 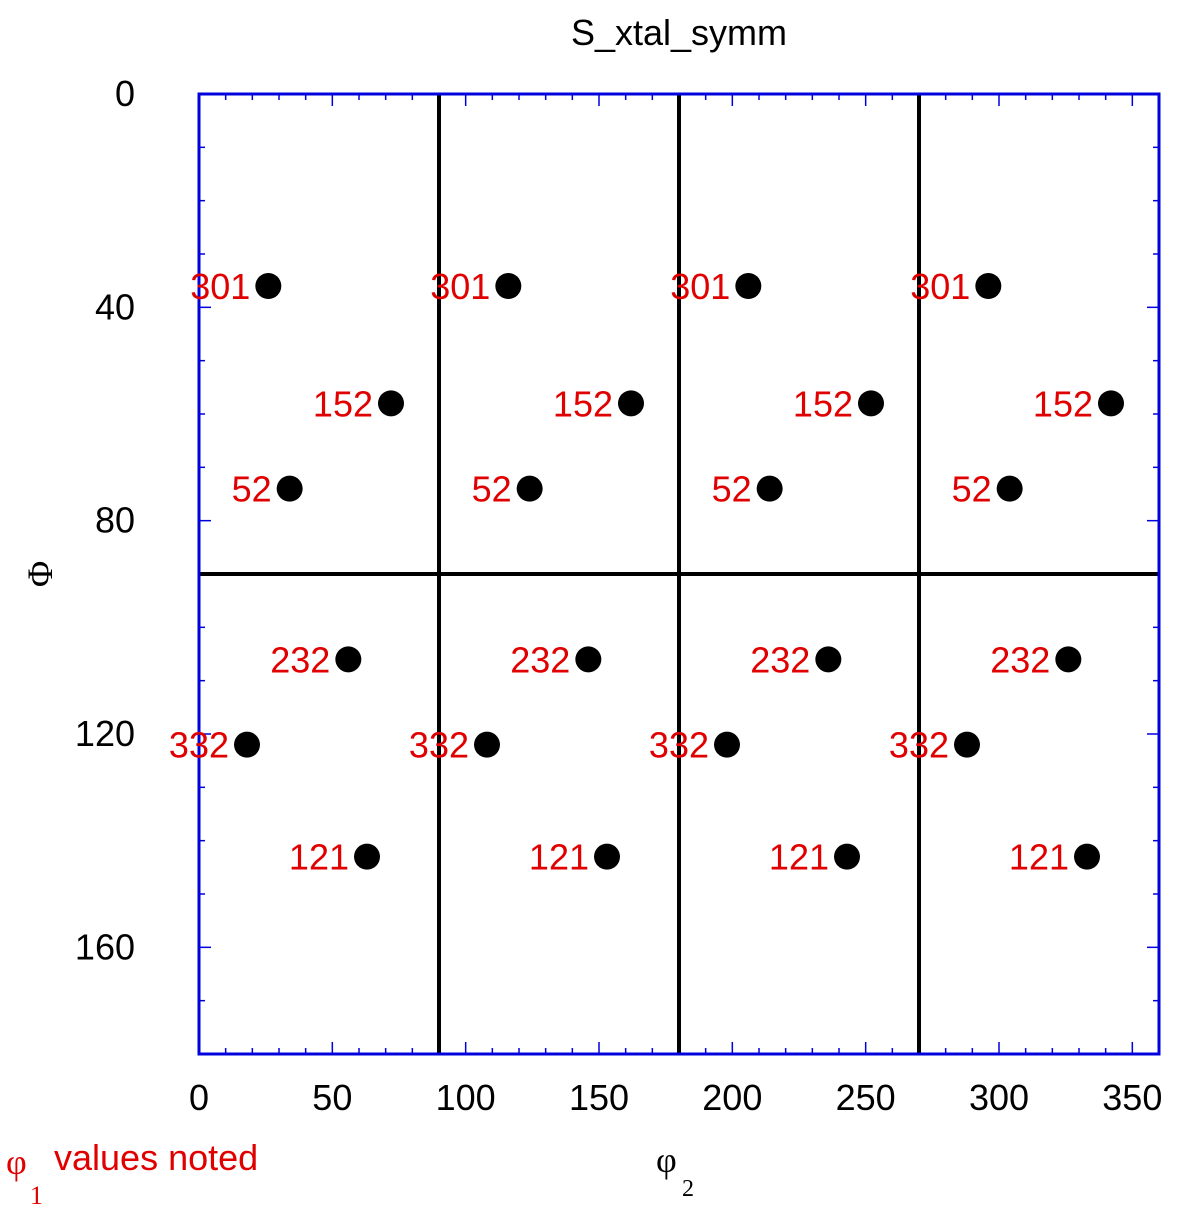 What do you see at coordinates (115, 306) in the screenshot?
I see `y-tick-label: 40` at bounding box center [115, 306].